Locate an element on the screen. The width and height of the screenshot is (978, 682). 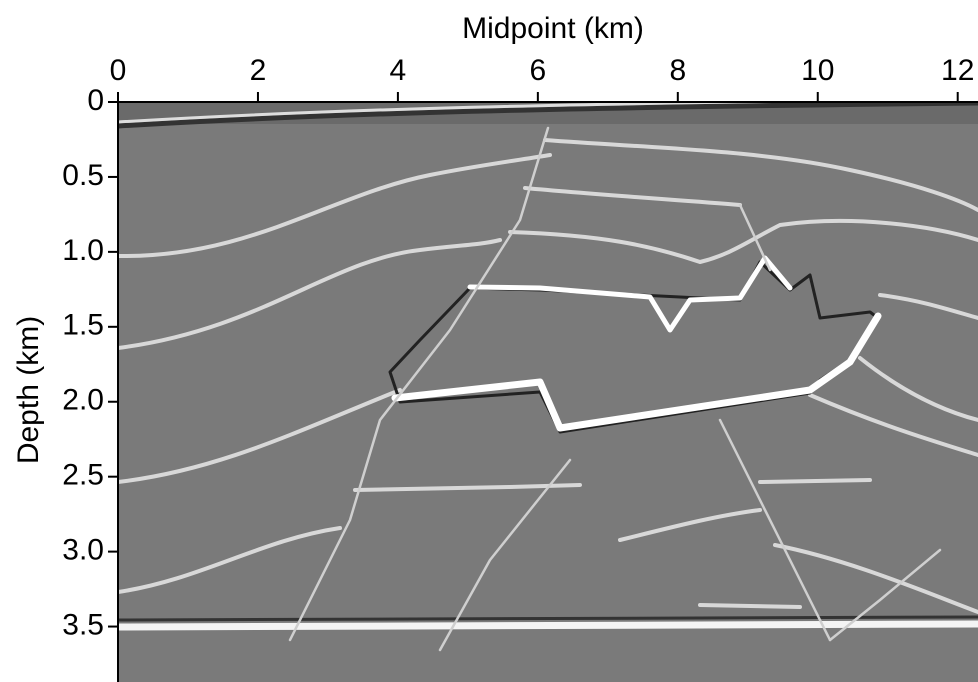
y-tick-label: 1.0 is located at coordinates (83, 250).